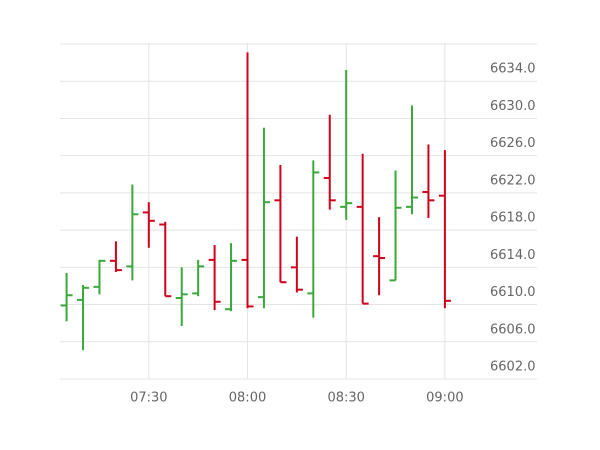 This screenshot has height=450, width=600. What do you see at coordinates (513, 367) in the screenshot?
I see `y-tick-label: 6602.0` at bounding box center [513, 367].